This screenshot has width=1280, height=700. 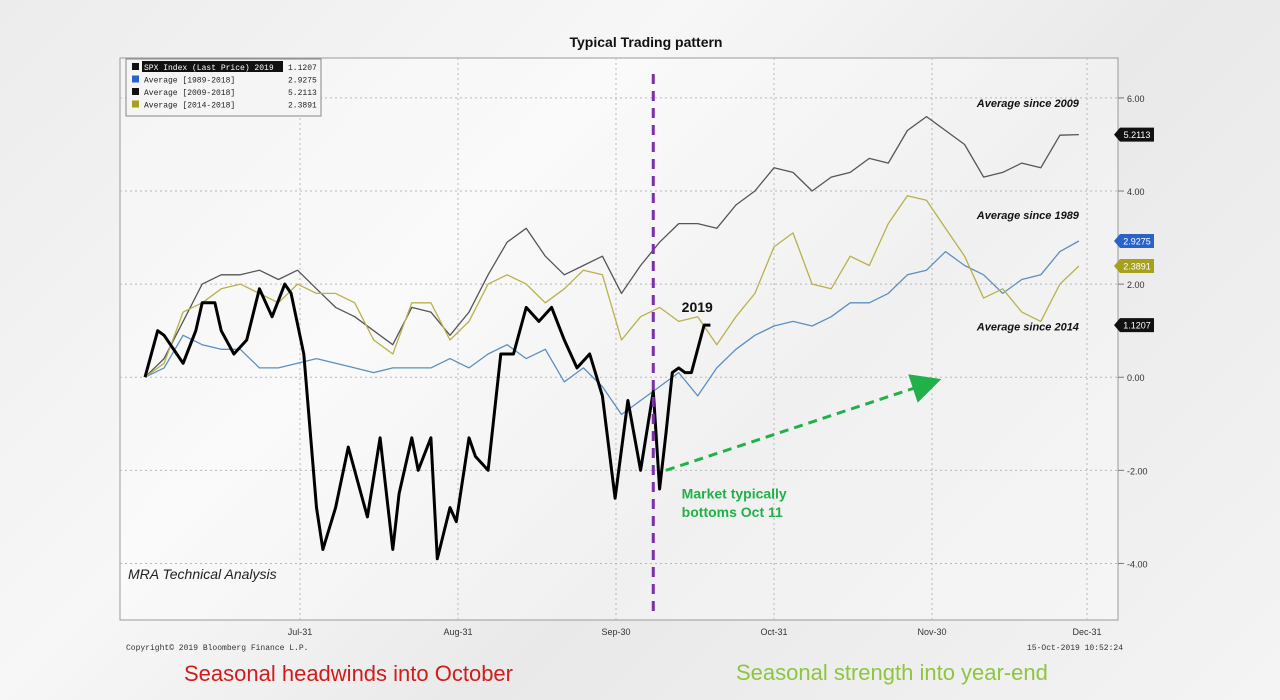 What do you see at coordinates (1136, 285) in the screenshot?
I see `y-tick-label: 2.00` at bounding box center [1136, 285].